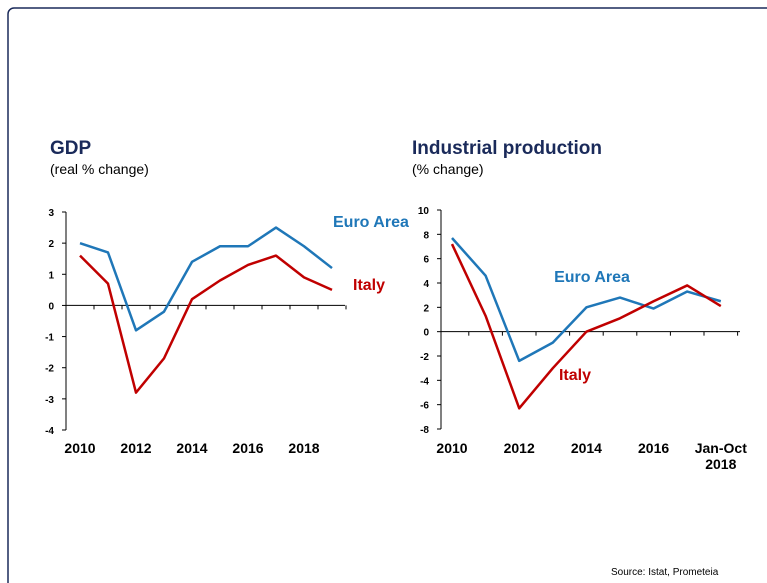 The height and width of the screenshot is (583, 767). Describe the element at coordinates (49, 338) in the screenshot. I see `y-tick-label: -1` at that location.